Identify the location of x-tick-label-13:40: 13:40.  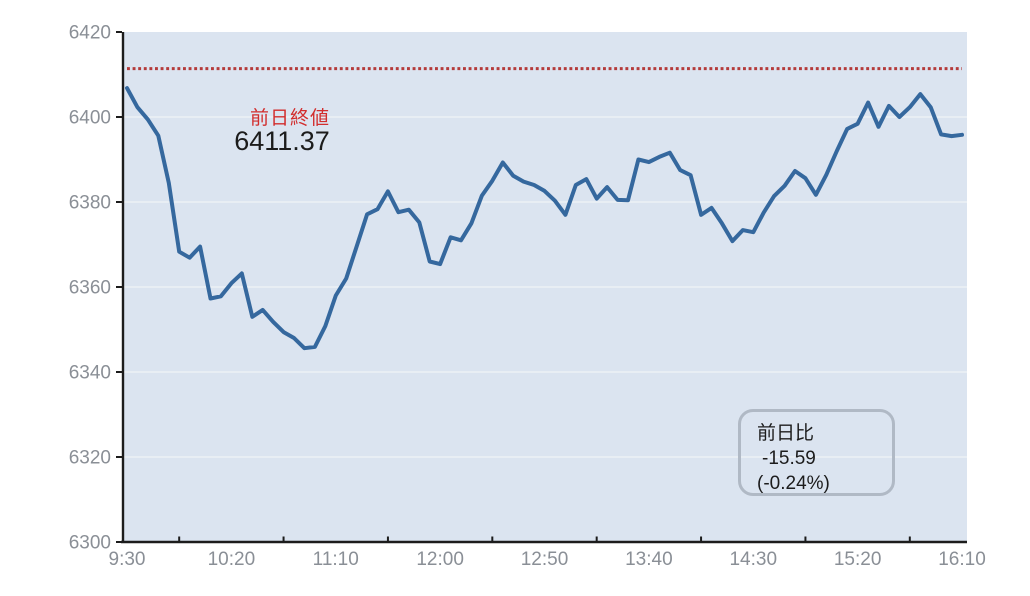
(649, 559).